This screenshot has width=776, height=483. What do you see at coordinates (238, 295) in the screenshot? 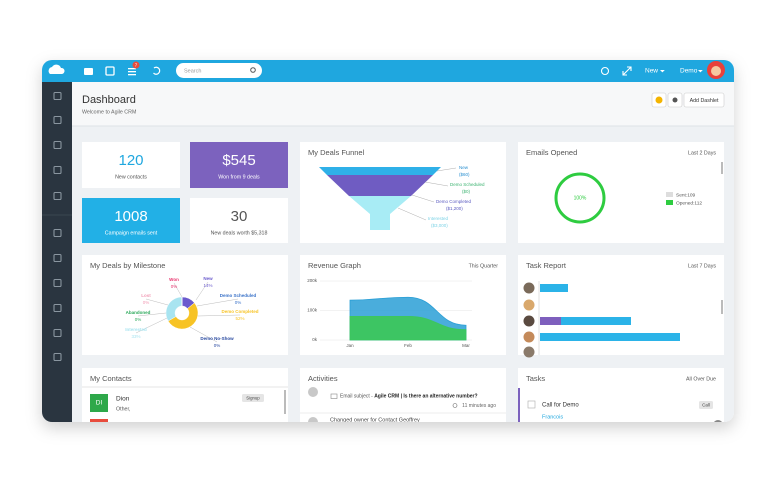
I see `slice-label: Demo Scheduled` at bounding box center [238, 295].